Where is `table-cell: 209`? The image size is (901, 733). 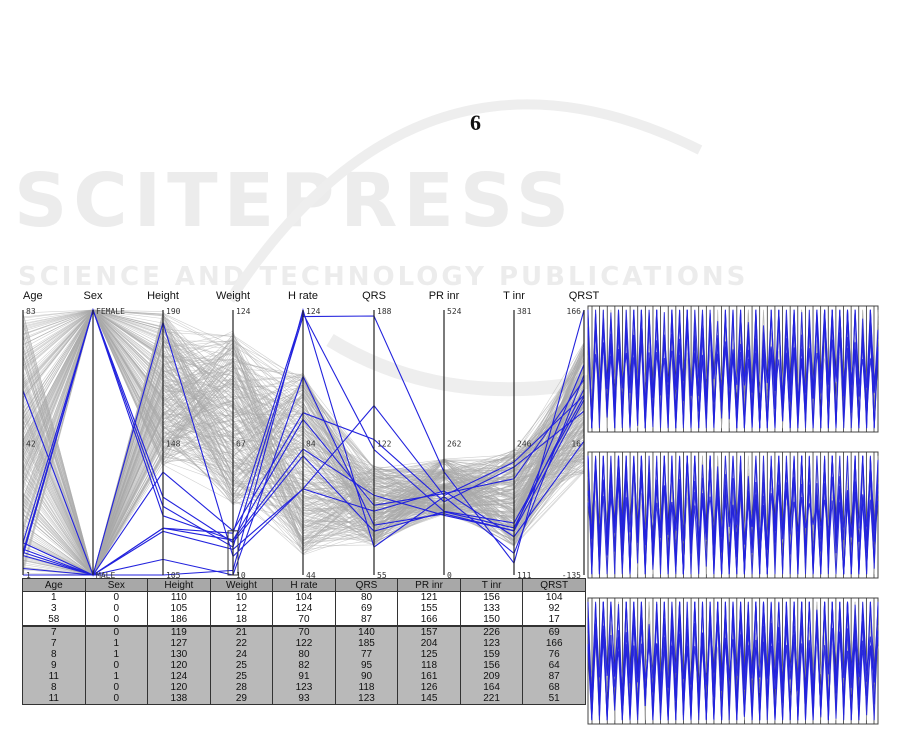 table-cell: 209 is located at coordinates (491, 676).